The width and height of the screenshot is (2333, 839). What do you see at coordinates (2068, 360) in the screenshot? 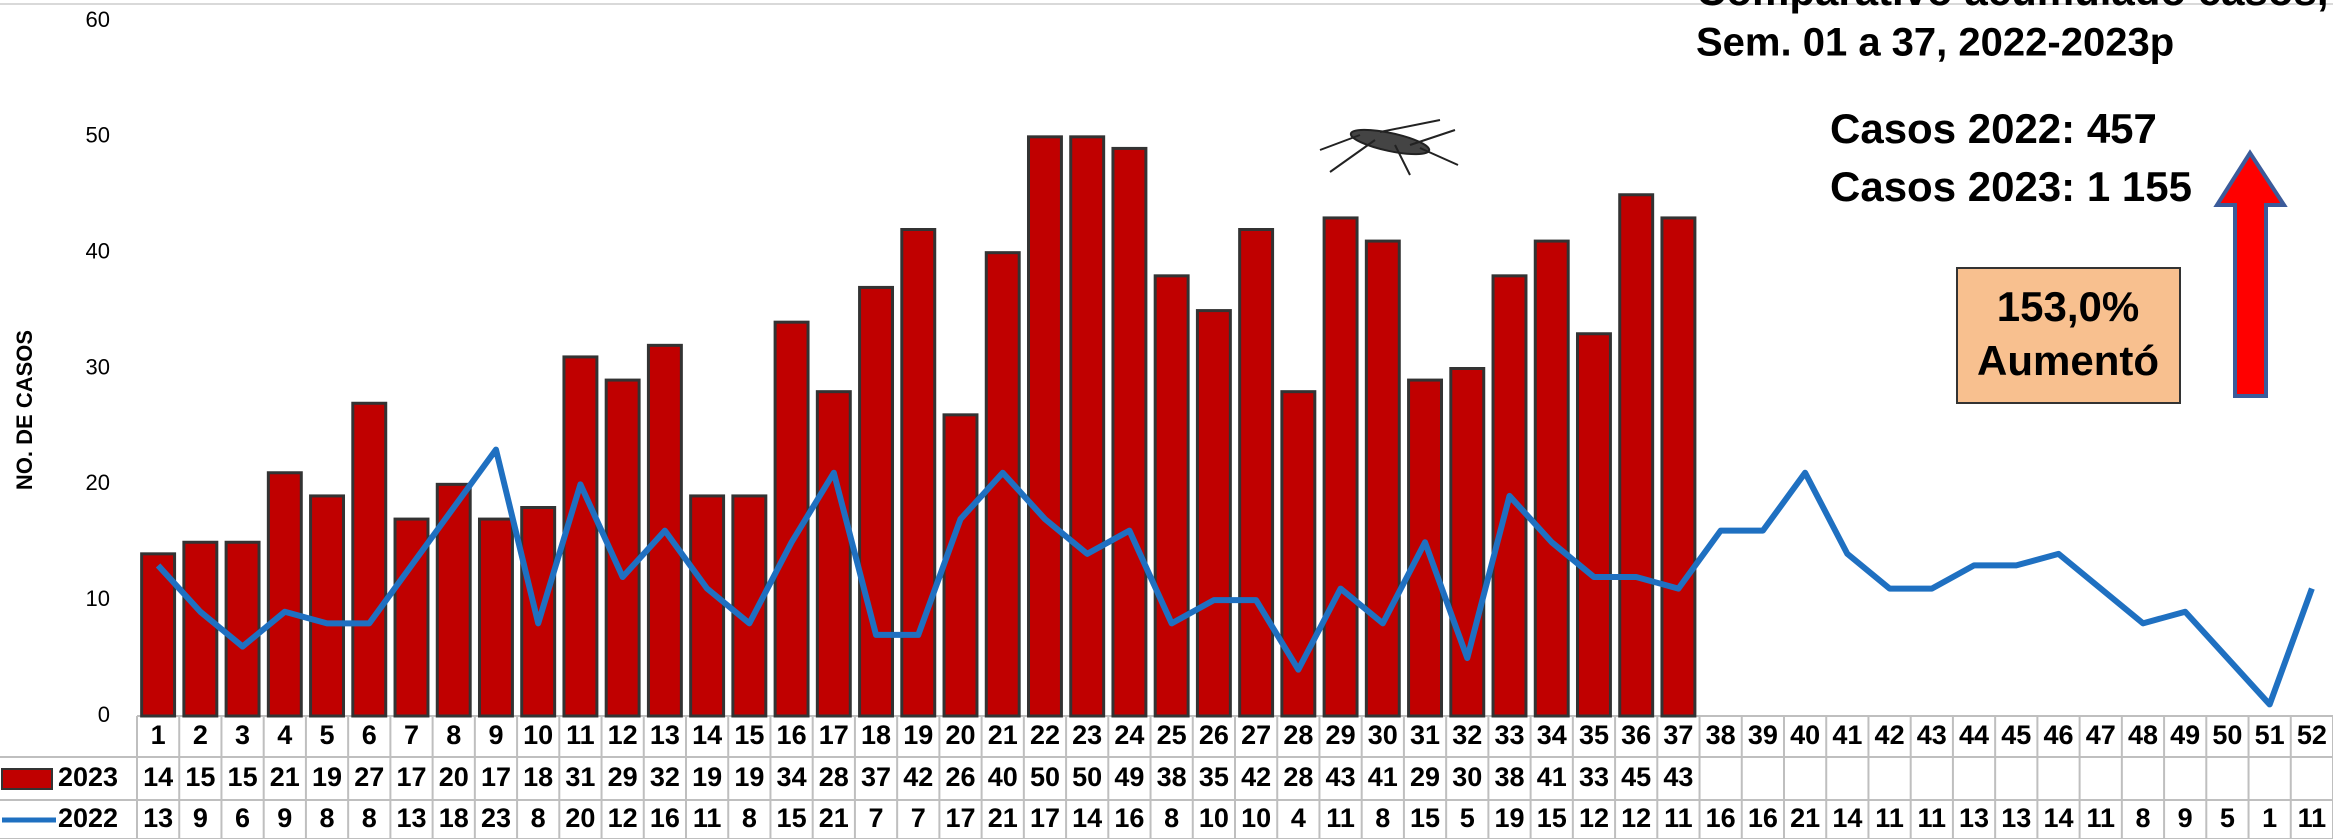
I see `annotation: Aumentó` at bounding box center [2068, 360].